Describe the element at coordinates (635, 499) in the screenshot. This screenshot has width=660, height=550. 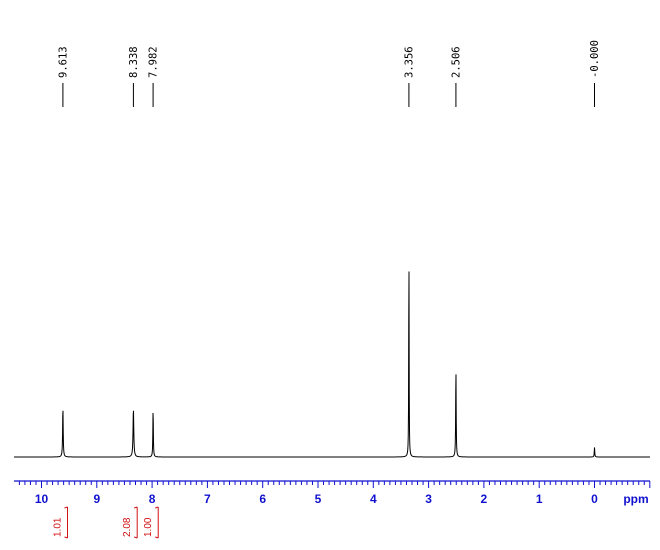
I see `axis-unit-label: ppm` at that location.